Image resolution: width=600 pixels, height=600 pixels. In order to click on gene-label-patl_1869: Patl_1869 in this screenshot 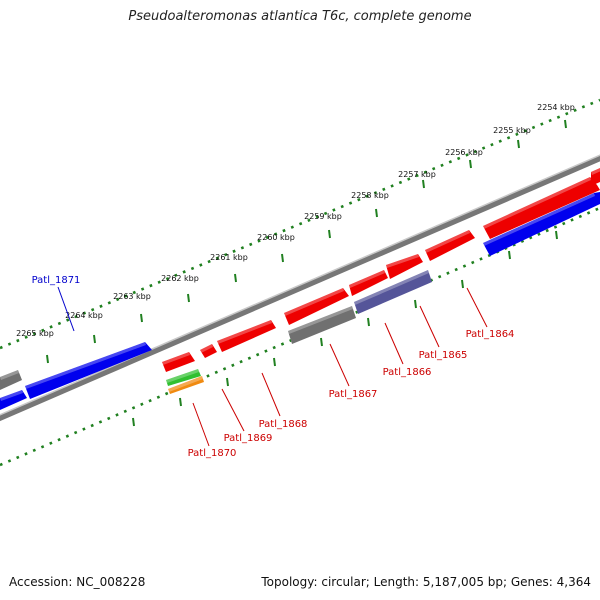, I will do `click(248, 438)`.